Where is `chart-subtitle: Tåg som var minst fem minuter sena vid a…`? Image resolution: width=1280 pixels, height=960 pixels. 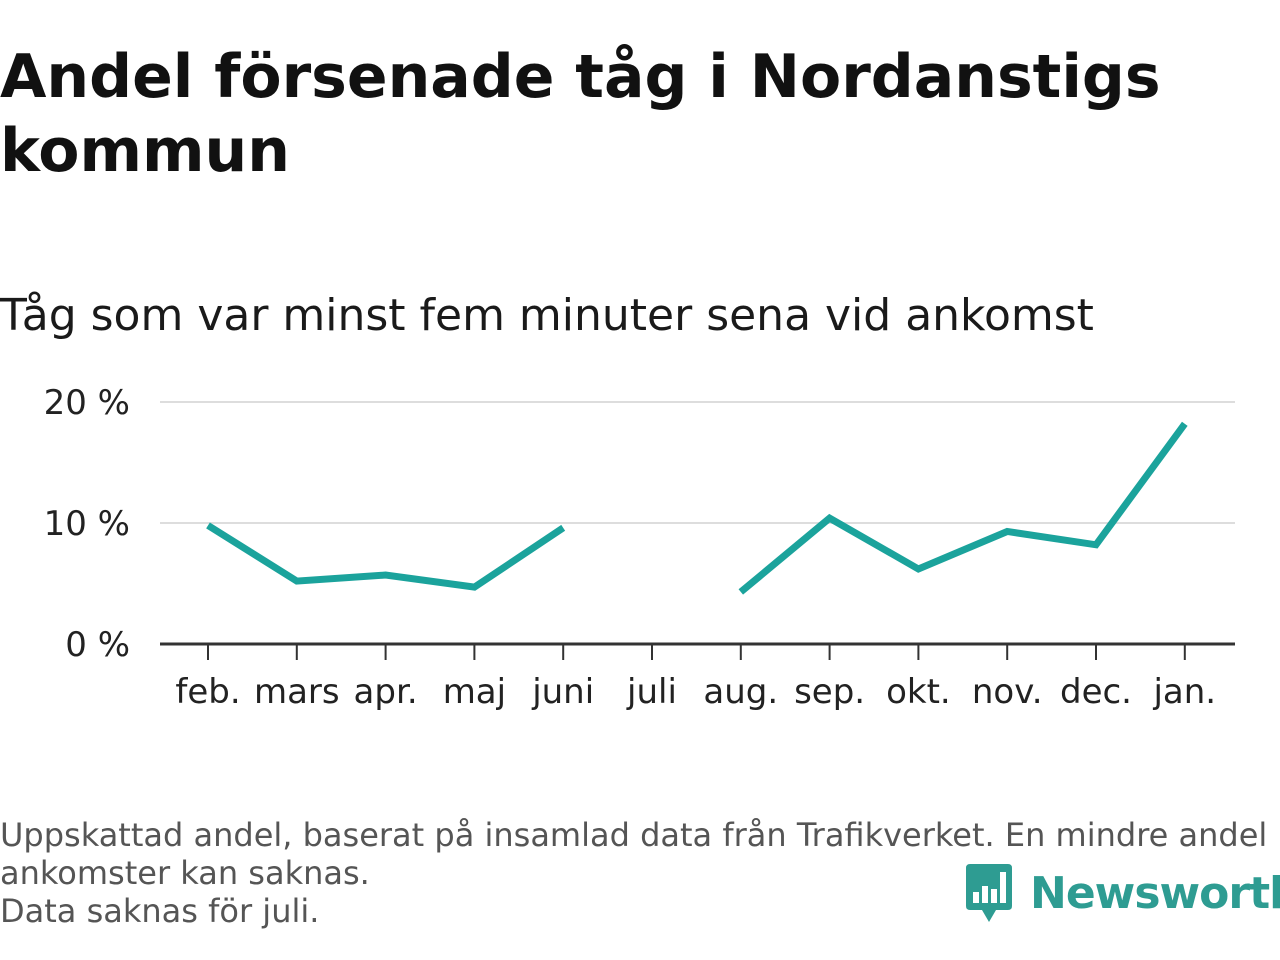 chart-subtitle: Tåg som var minst fem minuter sena vid a… is located at coordinates (547, 315).